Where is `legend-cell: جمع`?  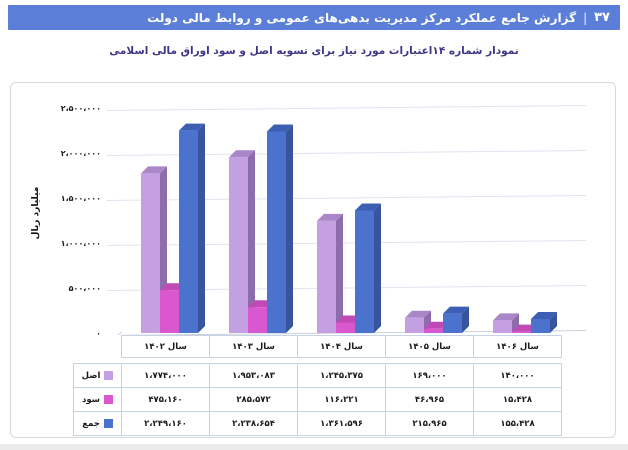
legend-cell: جمع is located at coordinates (97, 423).